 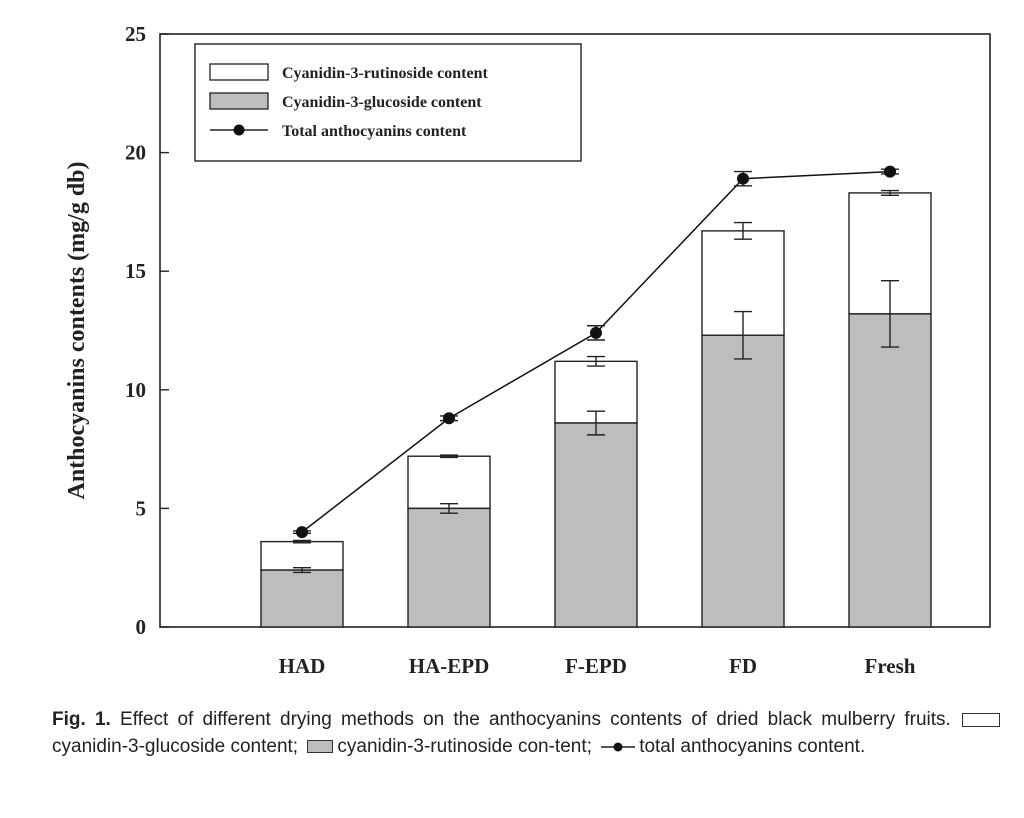 What do you see at coordinates (374, 131) in the screenshot?
I see `legend-label: Total anthocyanins content` at bounding box center [374, 131].